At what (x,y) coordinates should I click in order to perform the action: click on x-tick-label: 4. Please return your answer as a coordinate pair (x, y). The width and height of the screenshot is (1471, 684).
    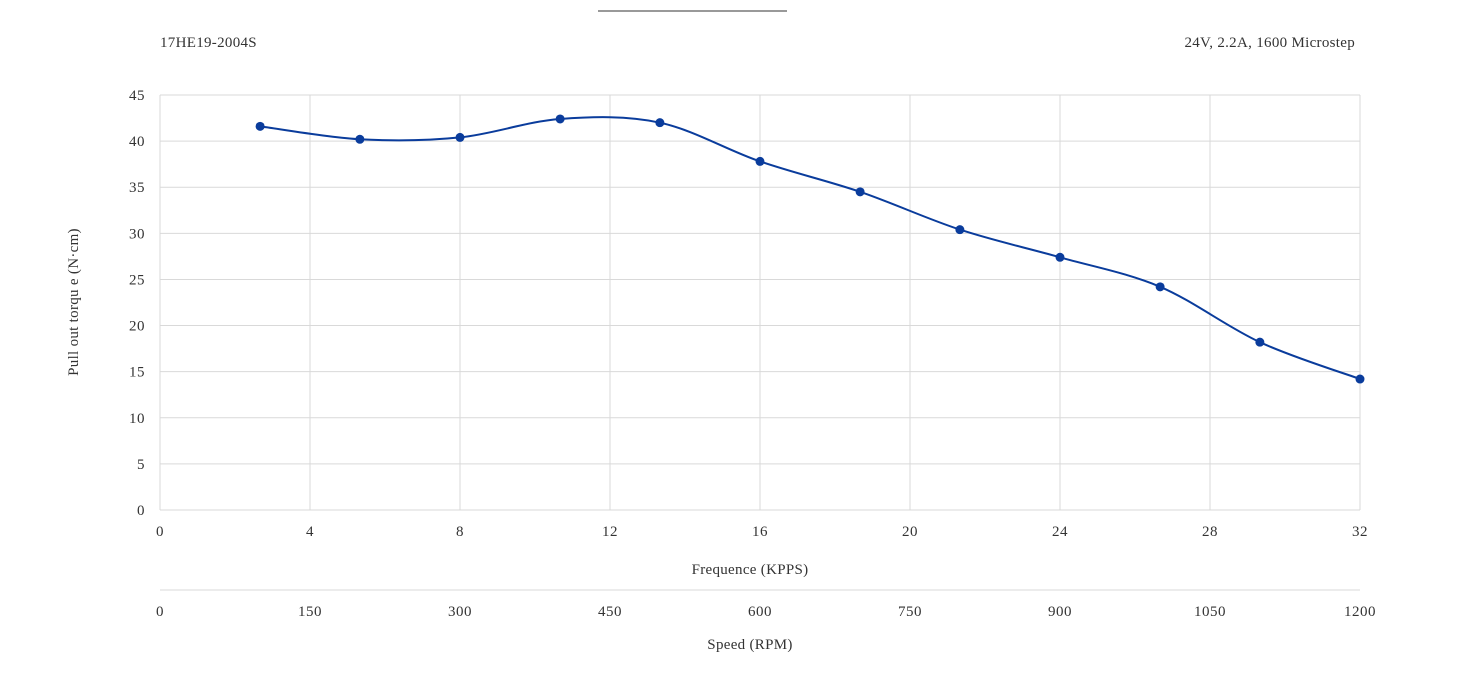
    Looking at the image, I should click on (310, 532).